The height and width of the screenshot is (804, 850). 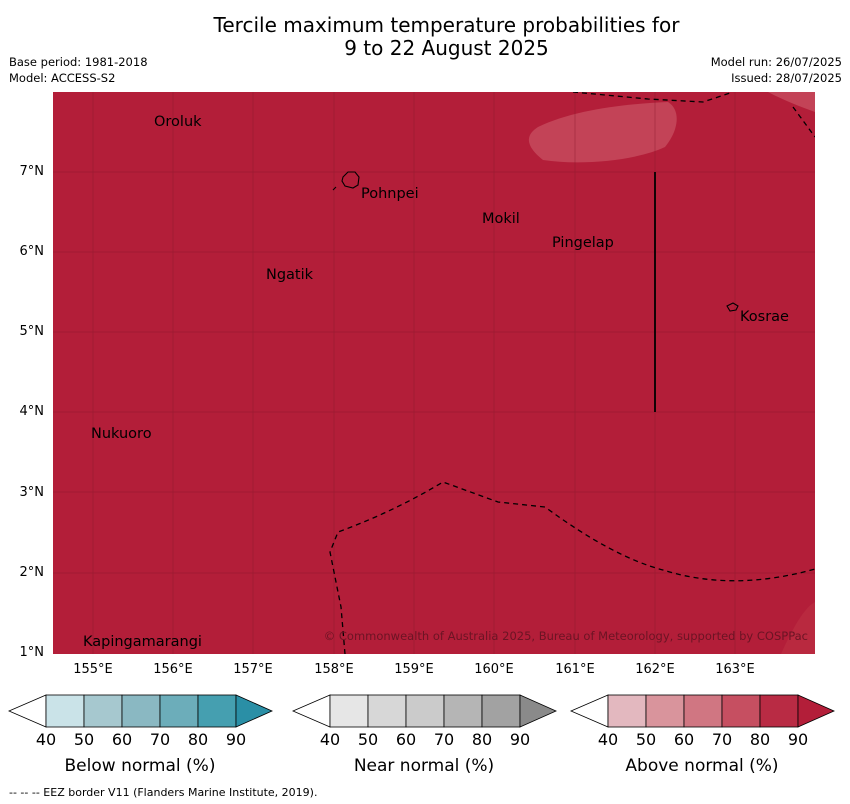 What do you see at coordinates (253, 669) in the screenshot?
I see `lon-label-157e: 157°E` at bounding box center [253, 669].